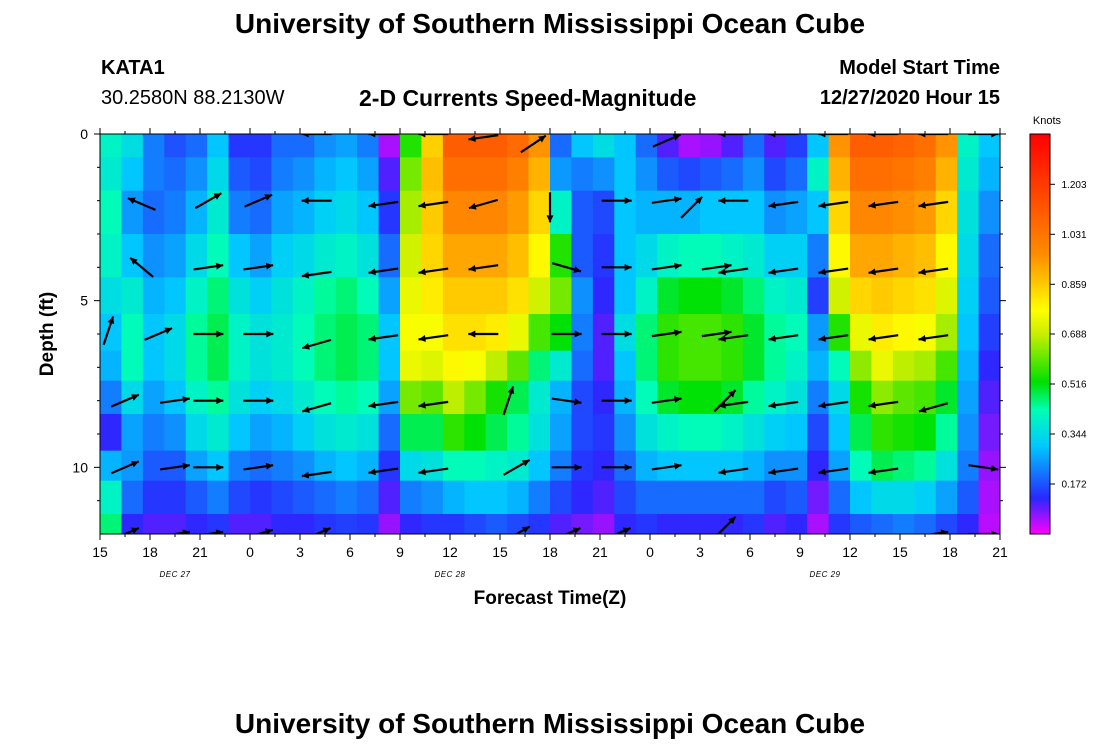  What do you see at coordinates (1073, 185) in the screenshot?
I see `colorbar-tick-label: 1.203` at bounding box center [1073, 185].